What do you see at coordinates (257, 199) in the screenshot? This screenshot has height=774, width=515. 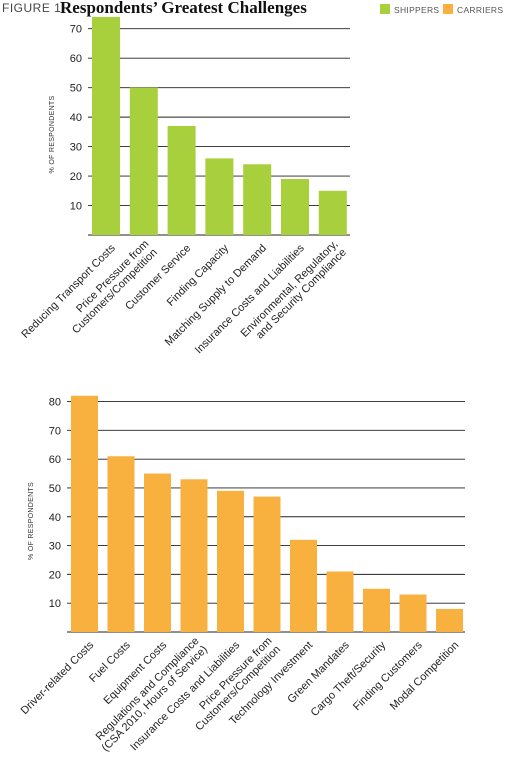 I see `bar-matching-supply-to-demand` at bounding box center [257, 199].